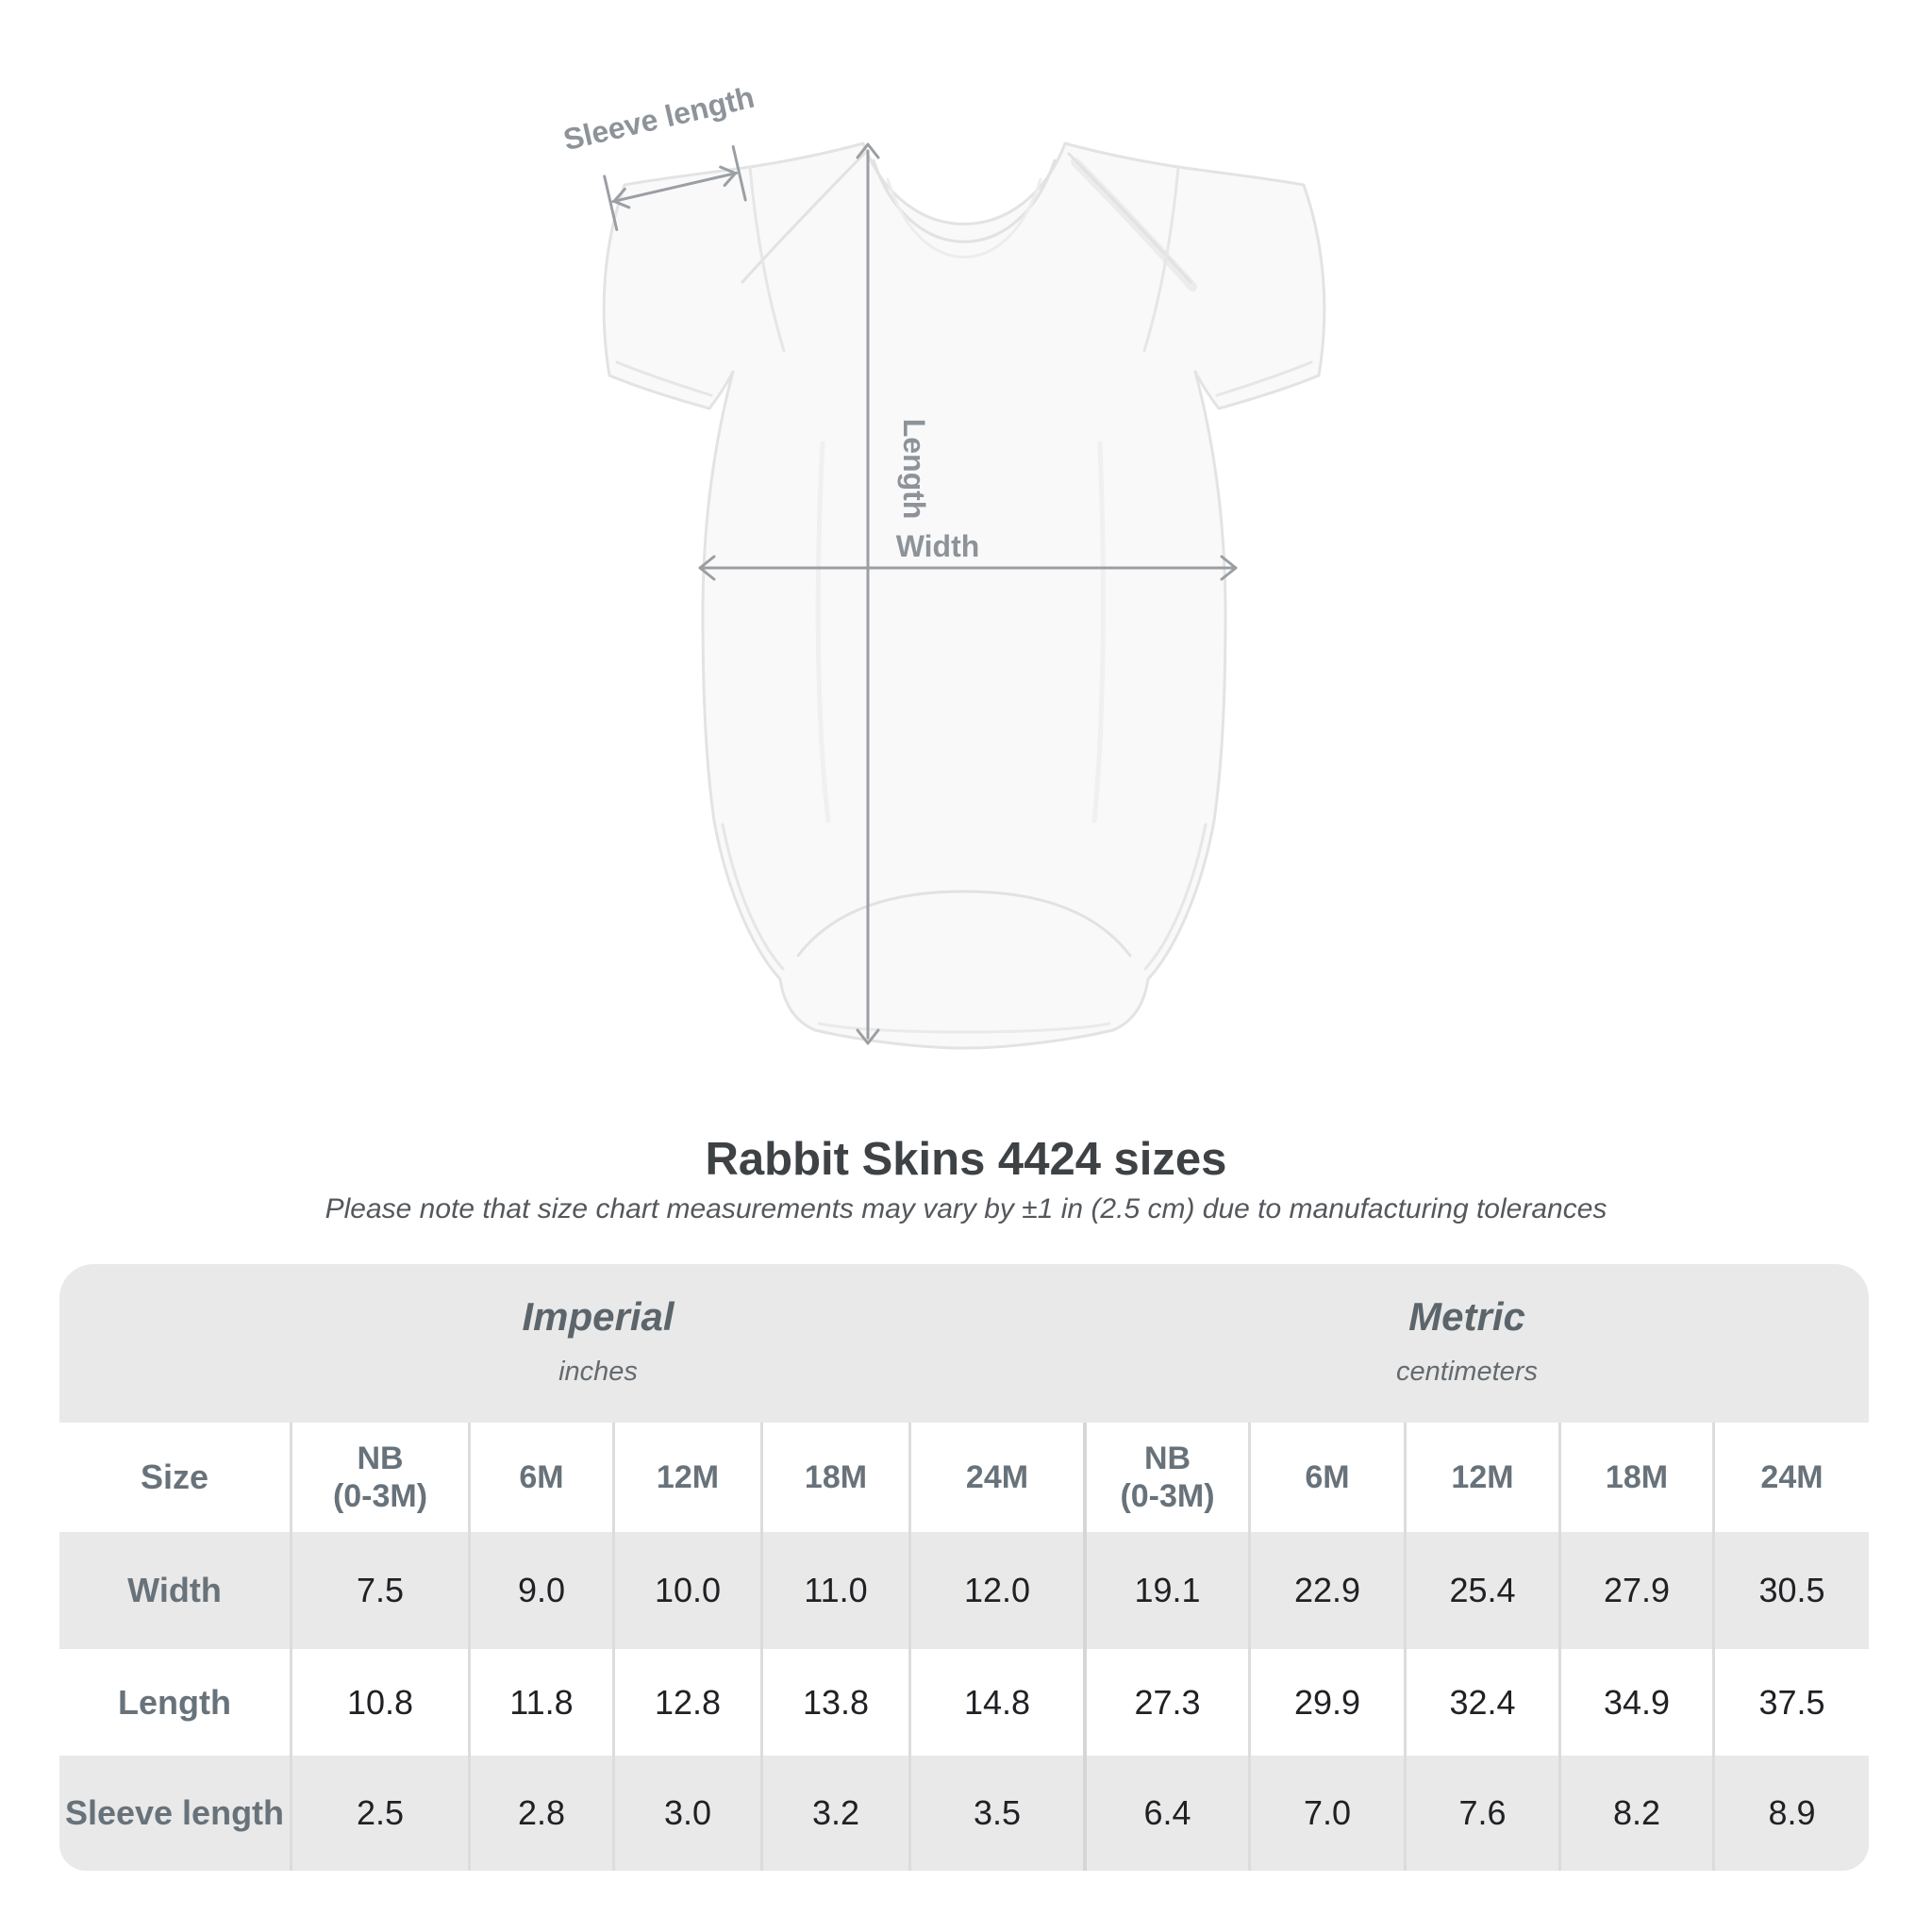  What do you see at coordinates (1264, 378) in the screenshot?
I see `right-sleeve-hem-seam` at bounding box center [1264, 378].